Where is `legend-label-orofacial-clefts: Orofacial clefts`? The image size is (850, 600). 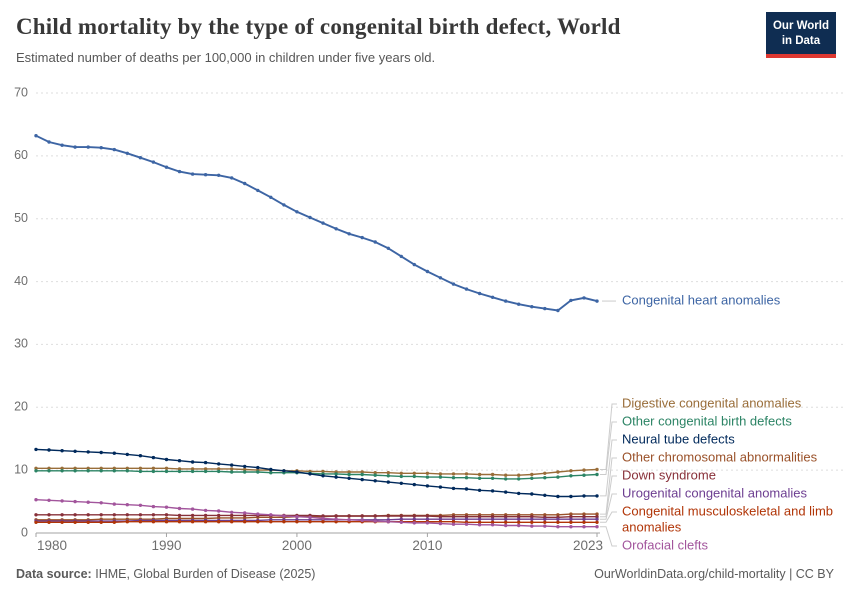
legend-label-orofacial-clefts: Orofacial clefts is located at coordinates (665, 544).